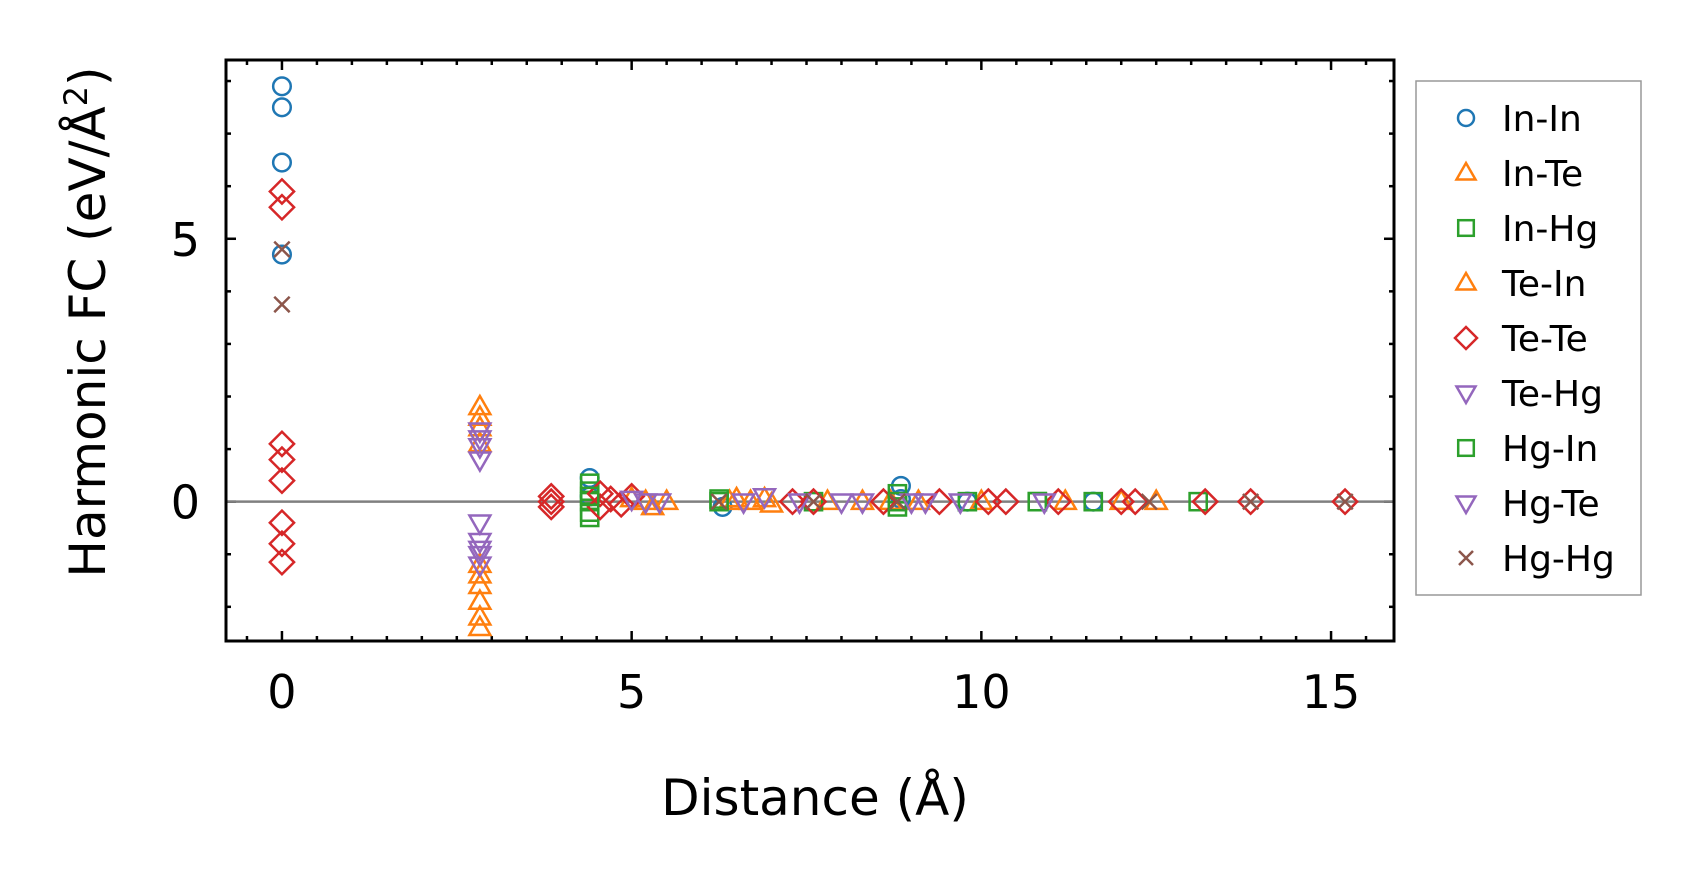 The width and height of the screenshot is (1691, 883). I want to click on legend-label: In-In, so click(1542, 119).